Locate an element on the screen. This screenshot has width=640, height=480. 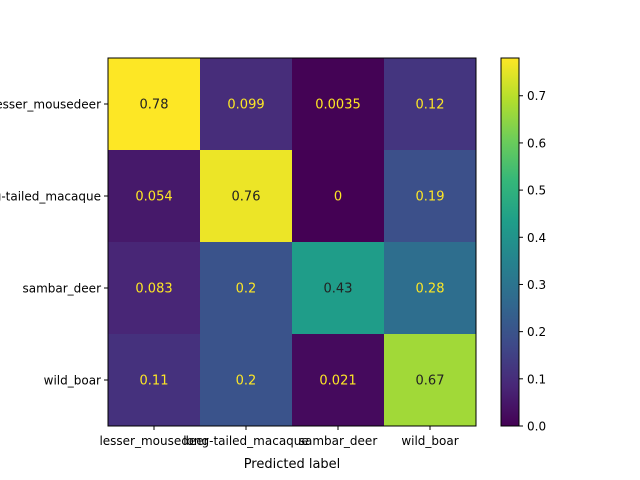
cell-value-label: 0.0035 is located at coordinates (338, 105).